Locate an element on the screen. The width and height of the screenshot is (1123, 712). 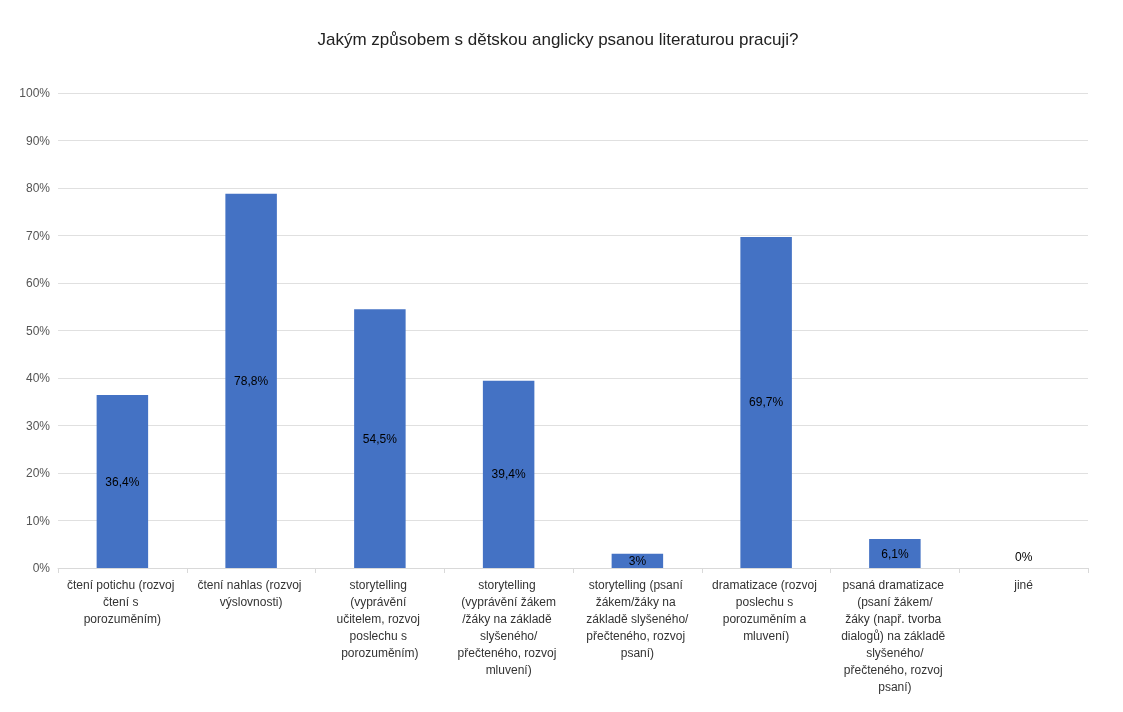
y-tick-label: 60% is located at coordinates (38, 283).